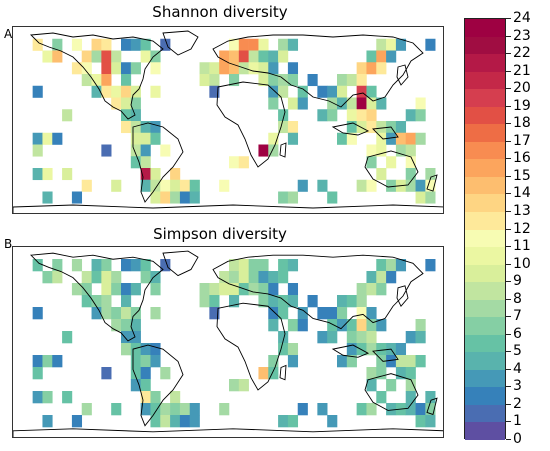  What do you see at coordinates (485, 229) in the screenshot?
I see `colorbar` at bounding box center [485, 229].